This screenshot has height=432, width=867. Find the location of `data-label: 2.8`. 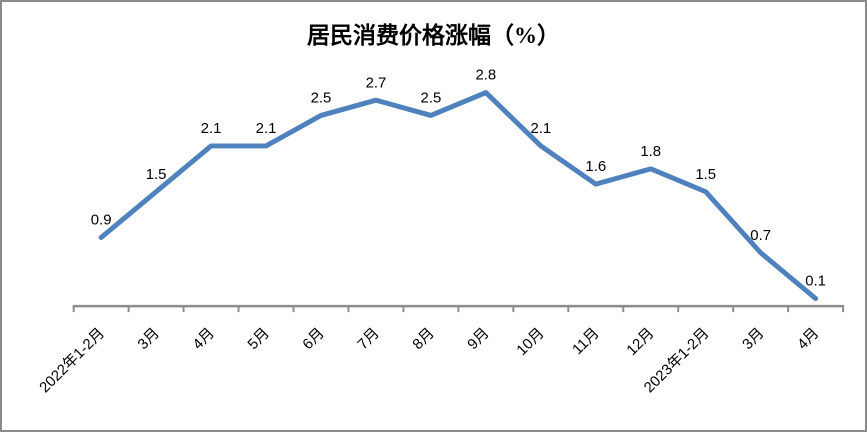

data-label: 2.8 is located at coordinates (485, 76).